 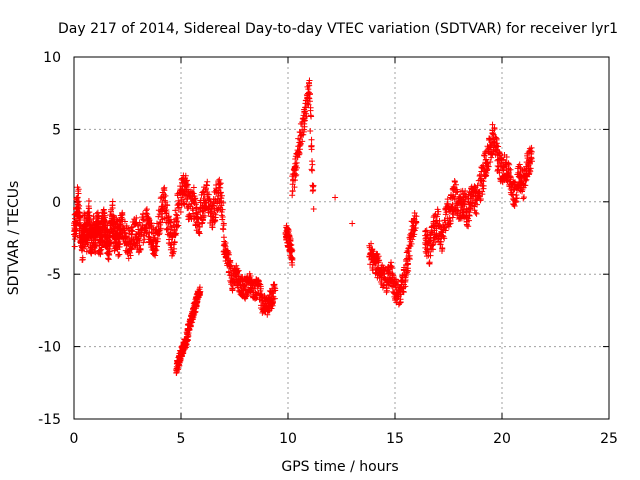 What do you see at coordinates (609, 439) in the screenshot?
I see `x-tick-label: 25` at bounding box center [609, 439].